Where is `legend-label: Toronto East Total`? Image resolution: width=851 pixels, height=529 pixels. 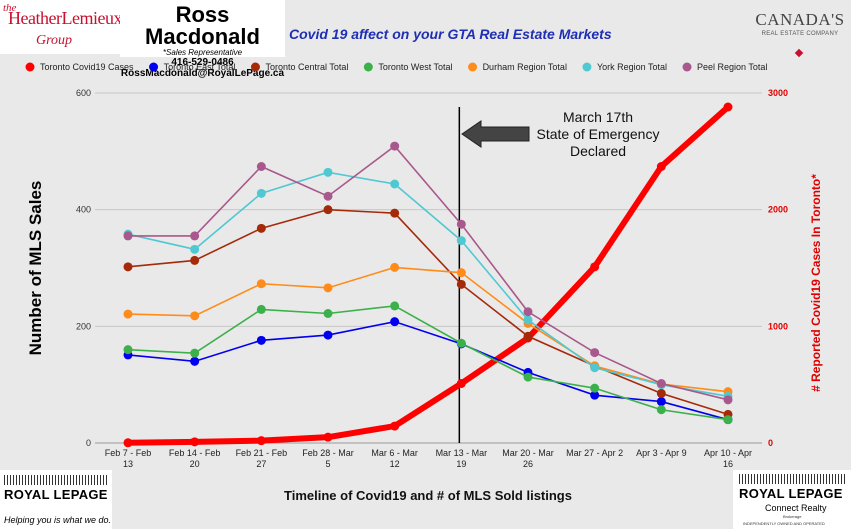
legend-label: Toronto East Total is located at coordinates (200, 67).